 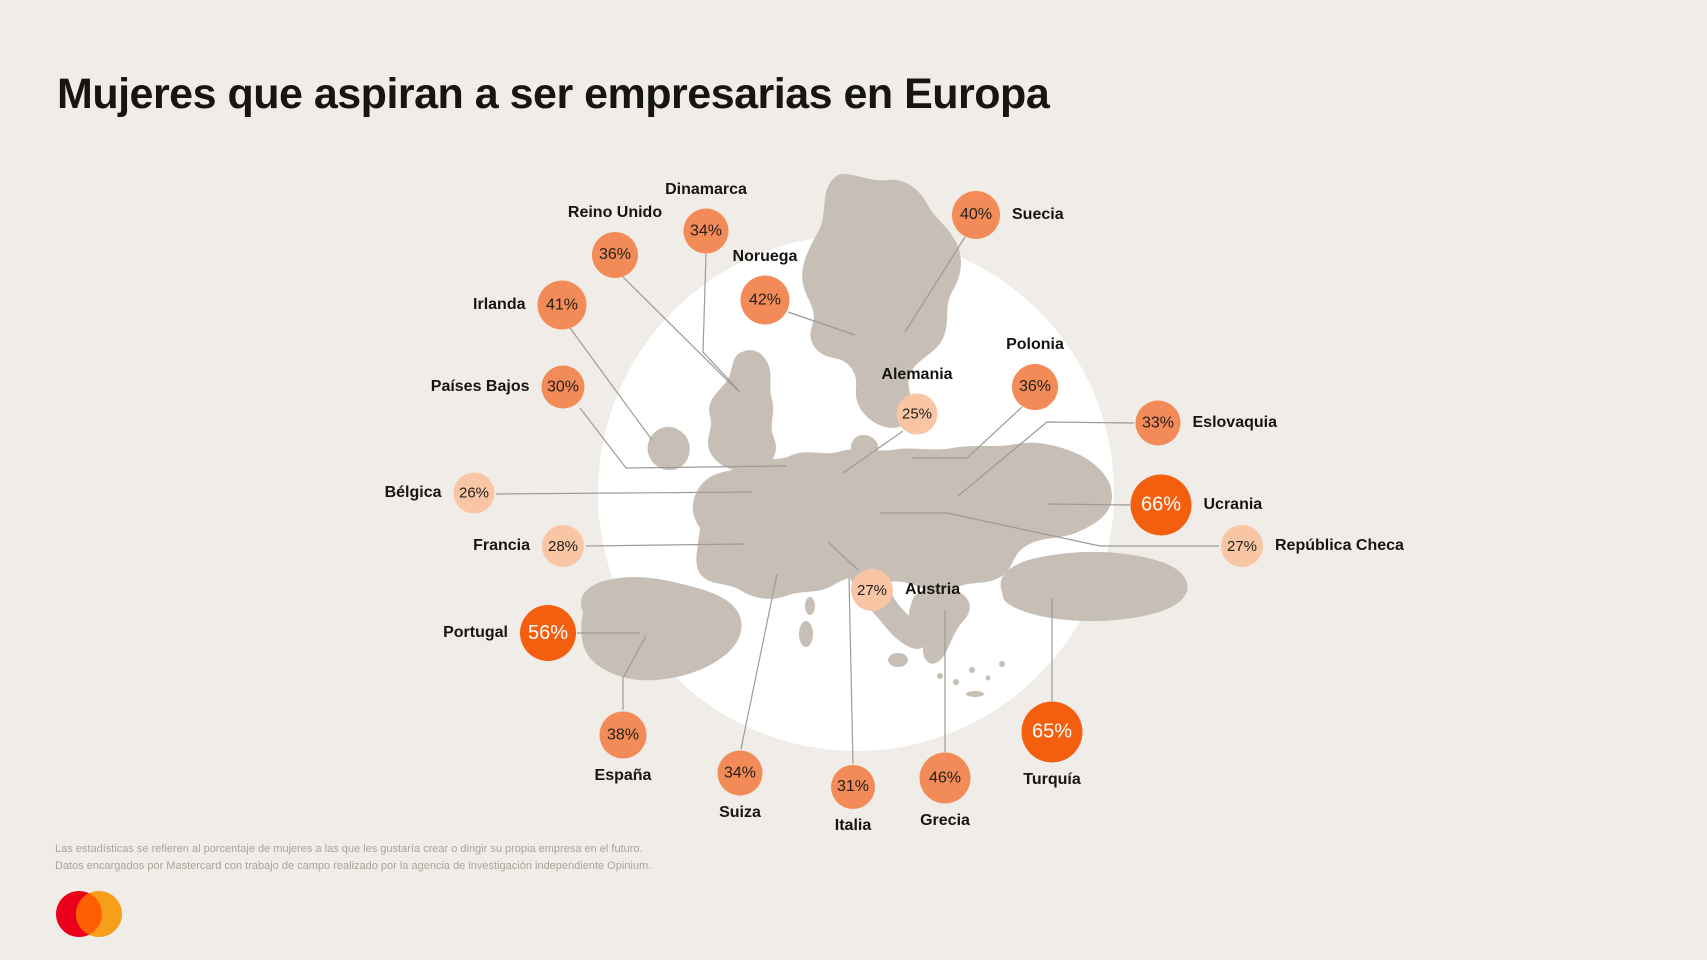 What do you see at coordinates (615, 212) in the screenshot?
I see `country-label-reino-unido: Reino Unido` at bounding box center [615, 212].